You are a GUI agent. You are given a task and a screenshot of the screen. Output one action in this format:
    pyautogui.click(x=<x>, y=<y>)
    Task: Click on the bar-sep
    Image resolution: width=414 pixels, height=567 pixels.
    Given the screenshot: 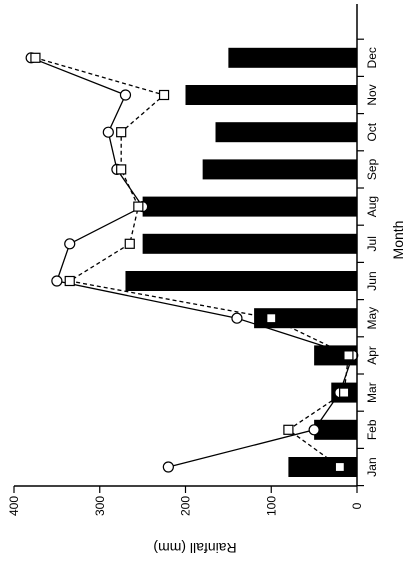 What is the action you would take?
    pyautogui.click(x=279, y=169)
    